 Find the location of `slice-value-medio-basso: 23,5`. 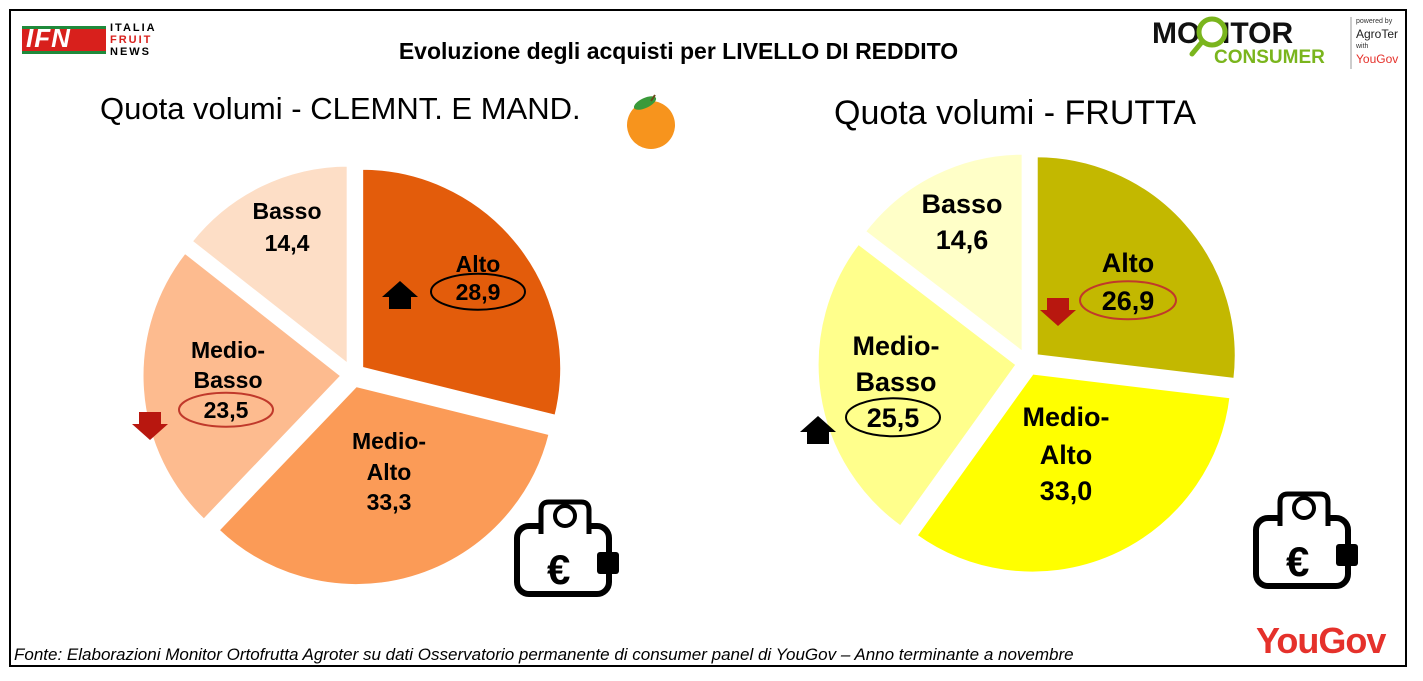

slice-value-medio-basso: 23,5 is located at coordinates (226, 410).